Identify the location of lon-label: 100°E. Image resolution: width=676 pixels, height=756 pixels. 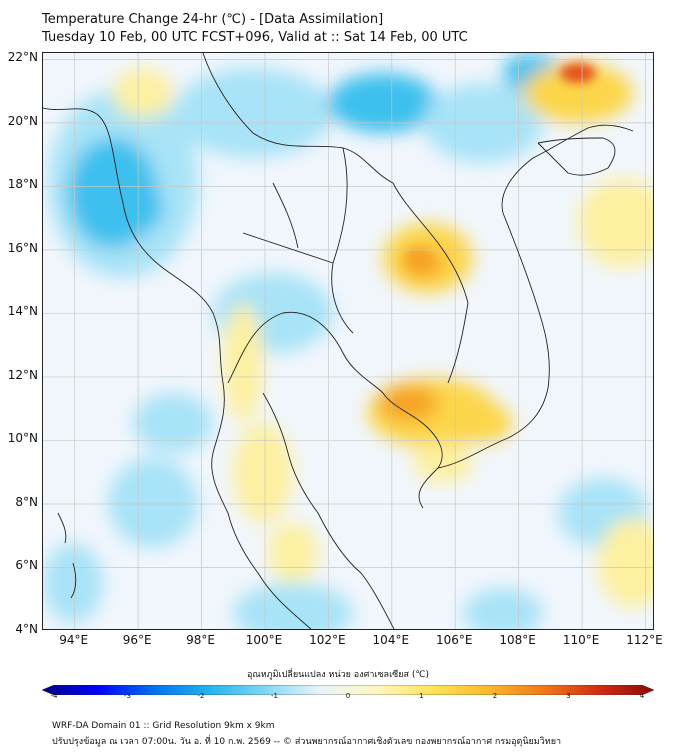
(264, 640).